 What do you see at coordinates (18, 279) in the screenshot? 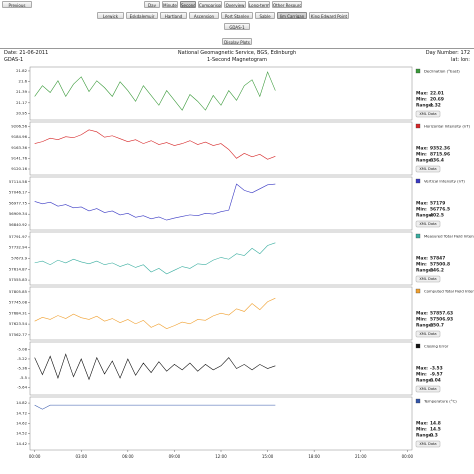
I see `y-tick-label: 57555.83` at bounding box center [18, 279].